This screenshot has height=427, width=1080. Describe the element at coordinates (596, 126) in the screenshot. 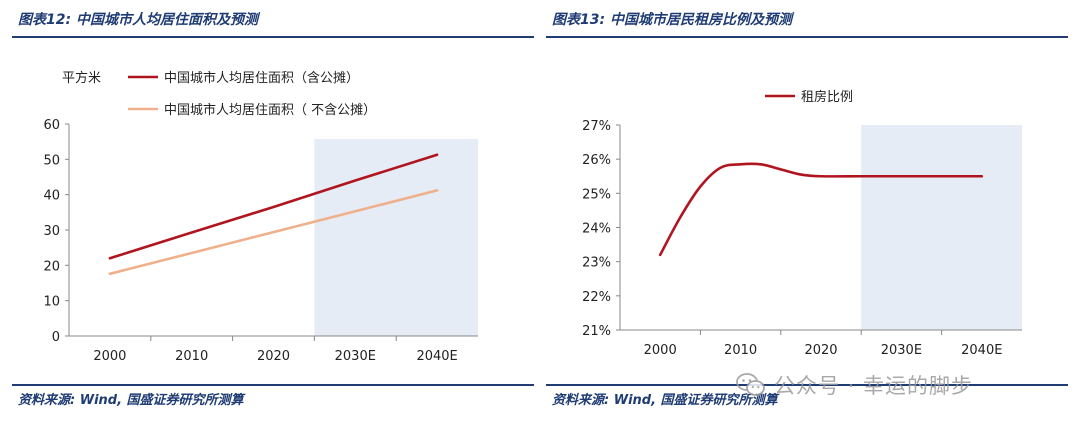

I see `y-tick-label: 27%` at that location.